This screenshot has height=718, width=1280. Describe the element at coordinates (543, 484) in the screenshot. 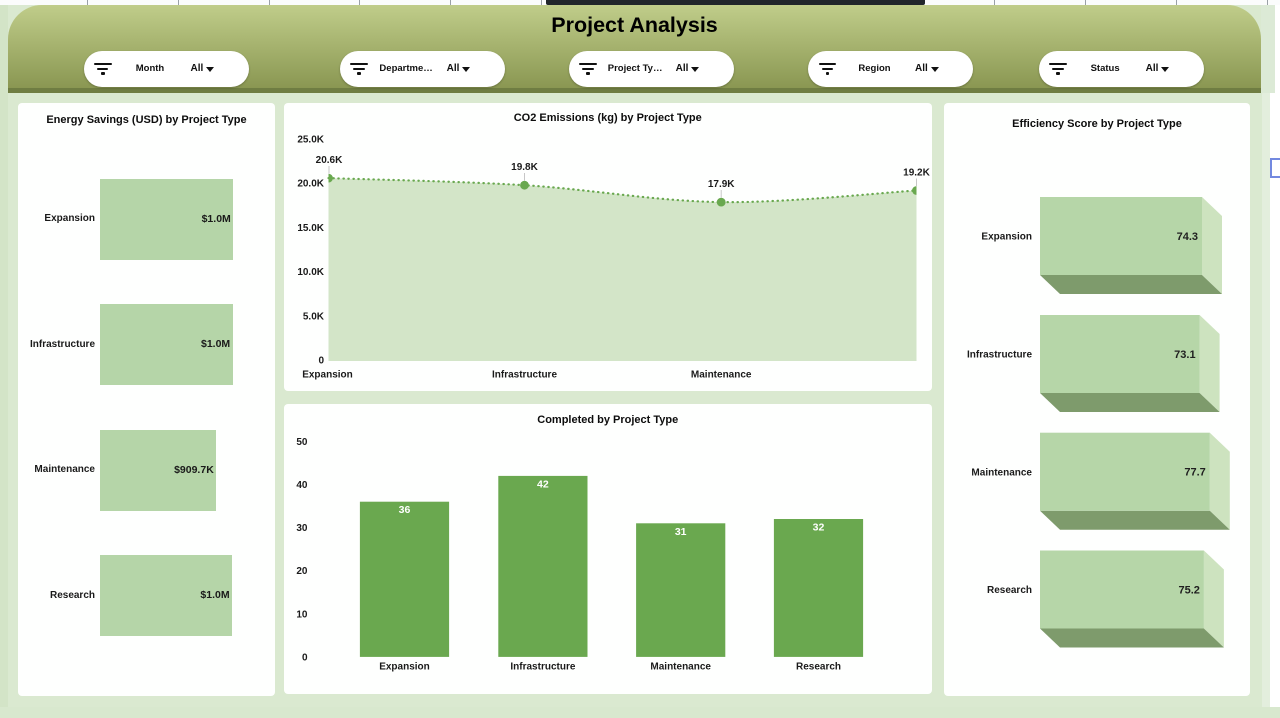

I see `svg-text: 42` at that location.